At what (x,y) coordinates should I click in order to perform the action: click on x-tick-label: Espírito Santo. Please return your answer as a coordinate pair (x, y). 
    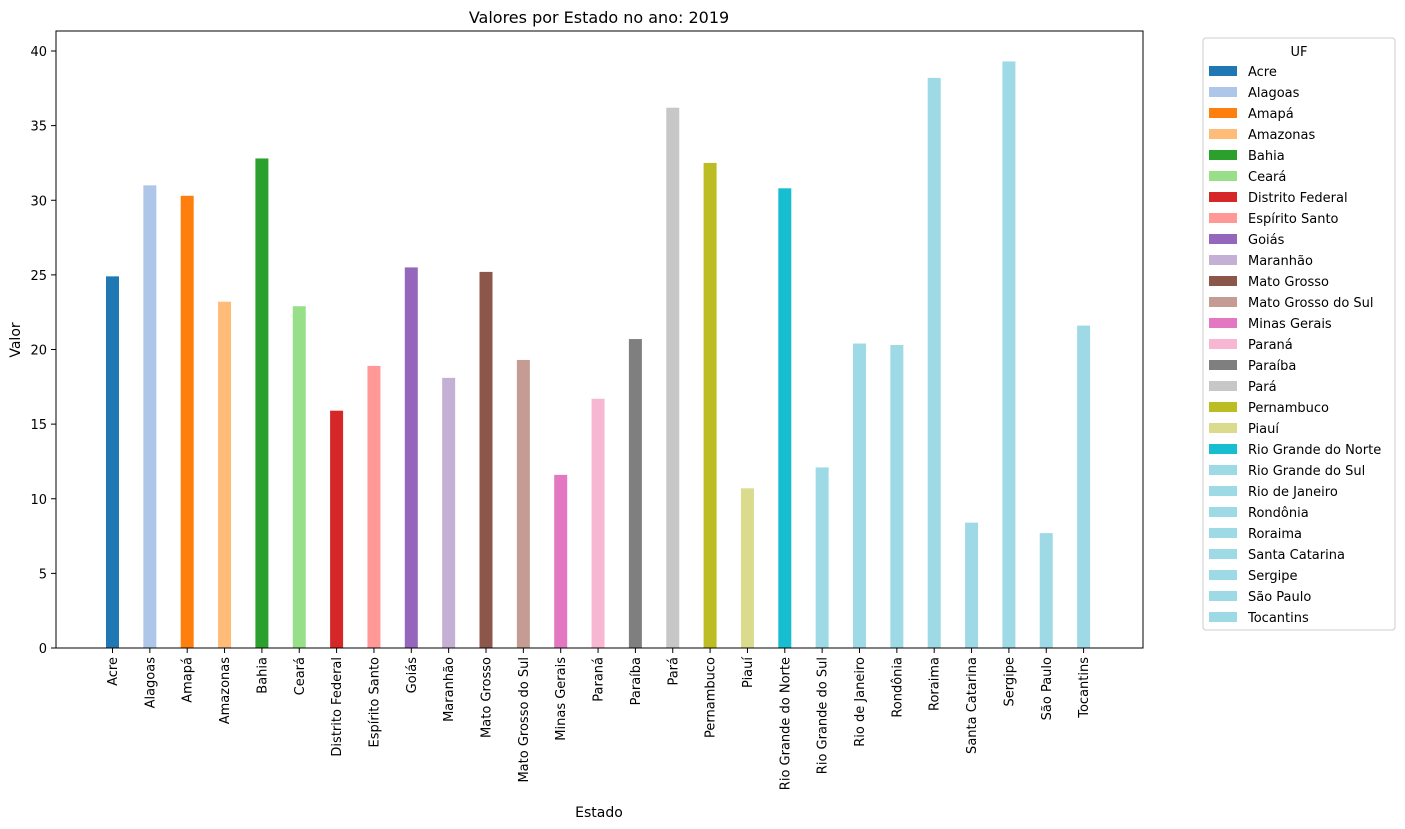
    Looking at the image, I should click on (374, 702).